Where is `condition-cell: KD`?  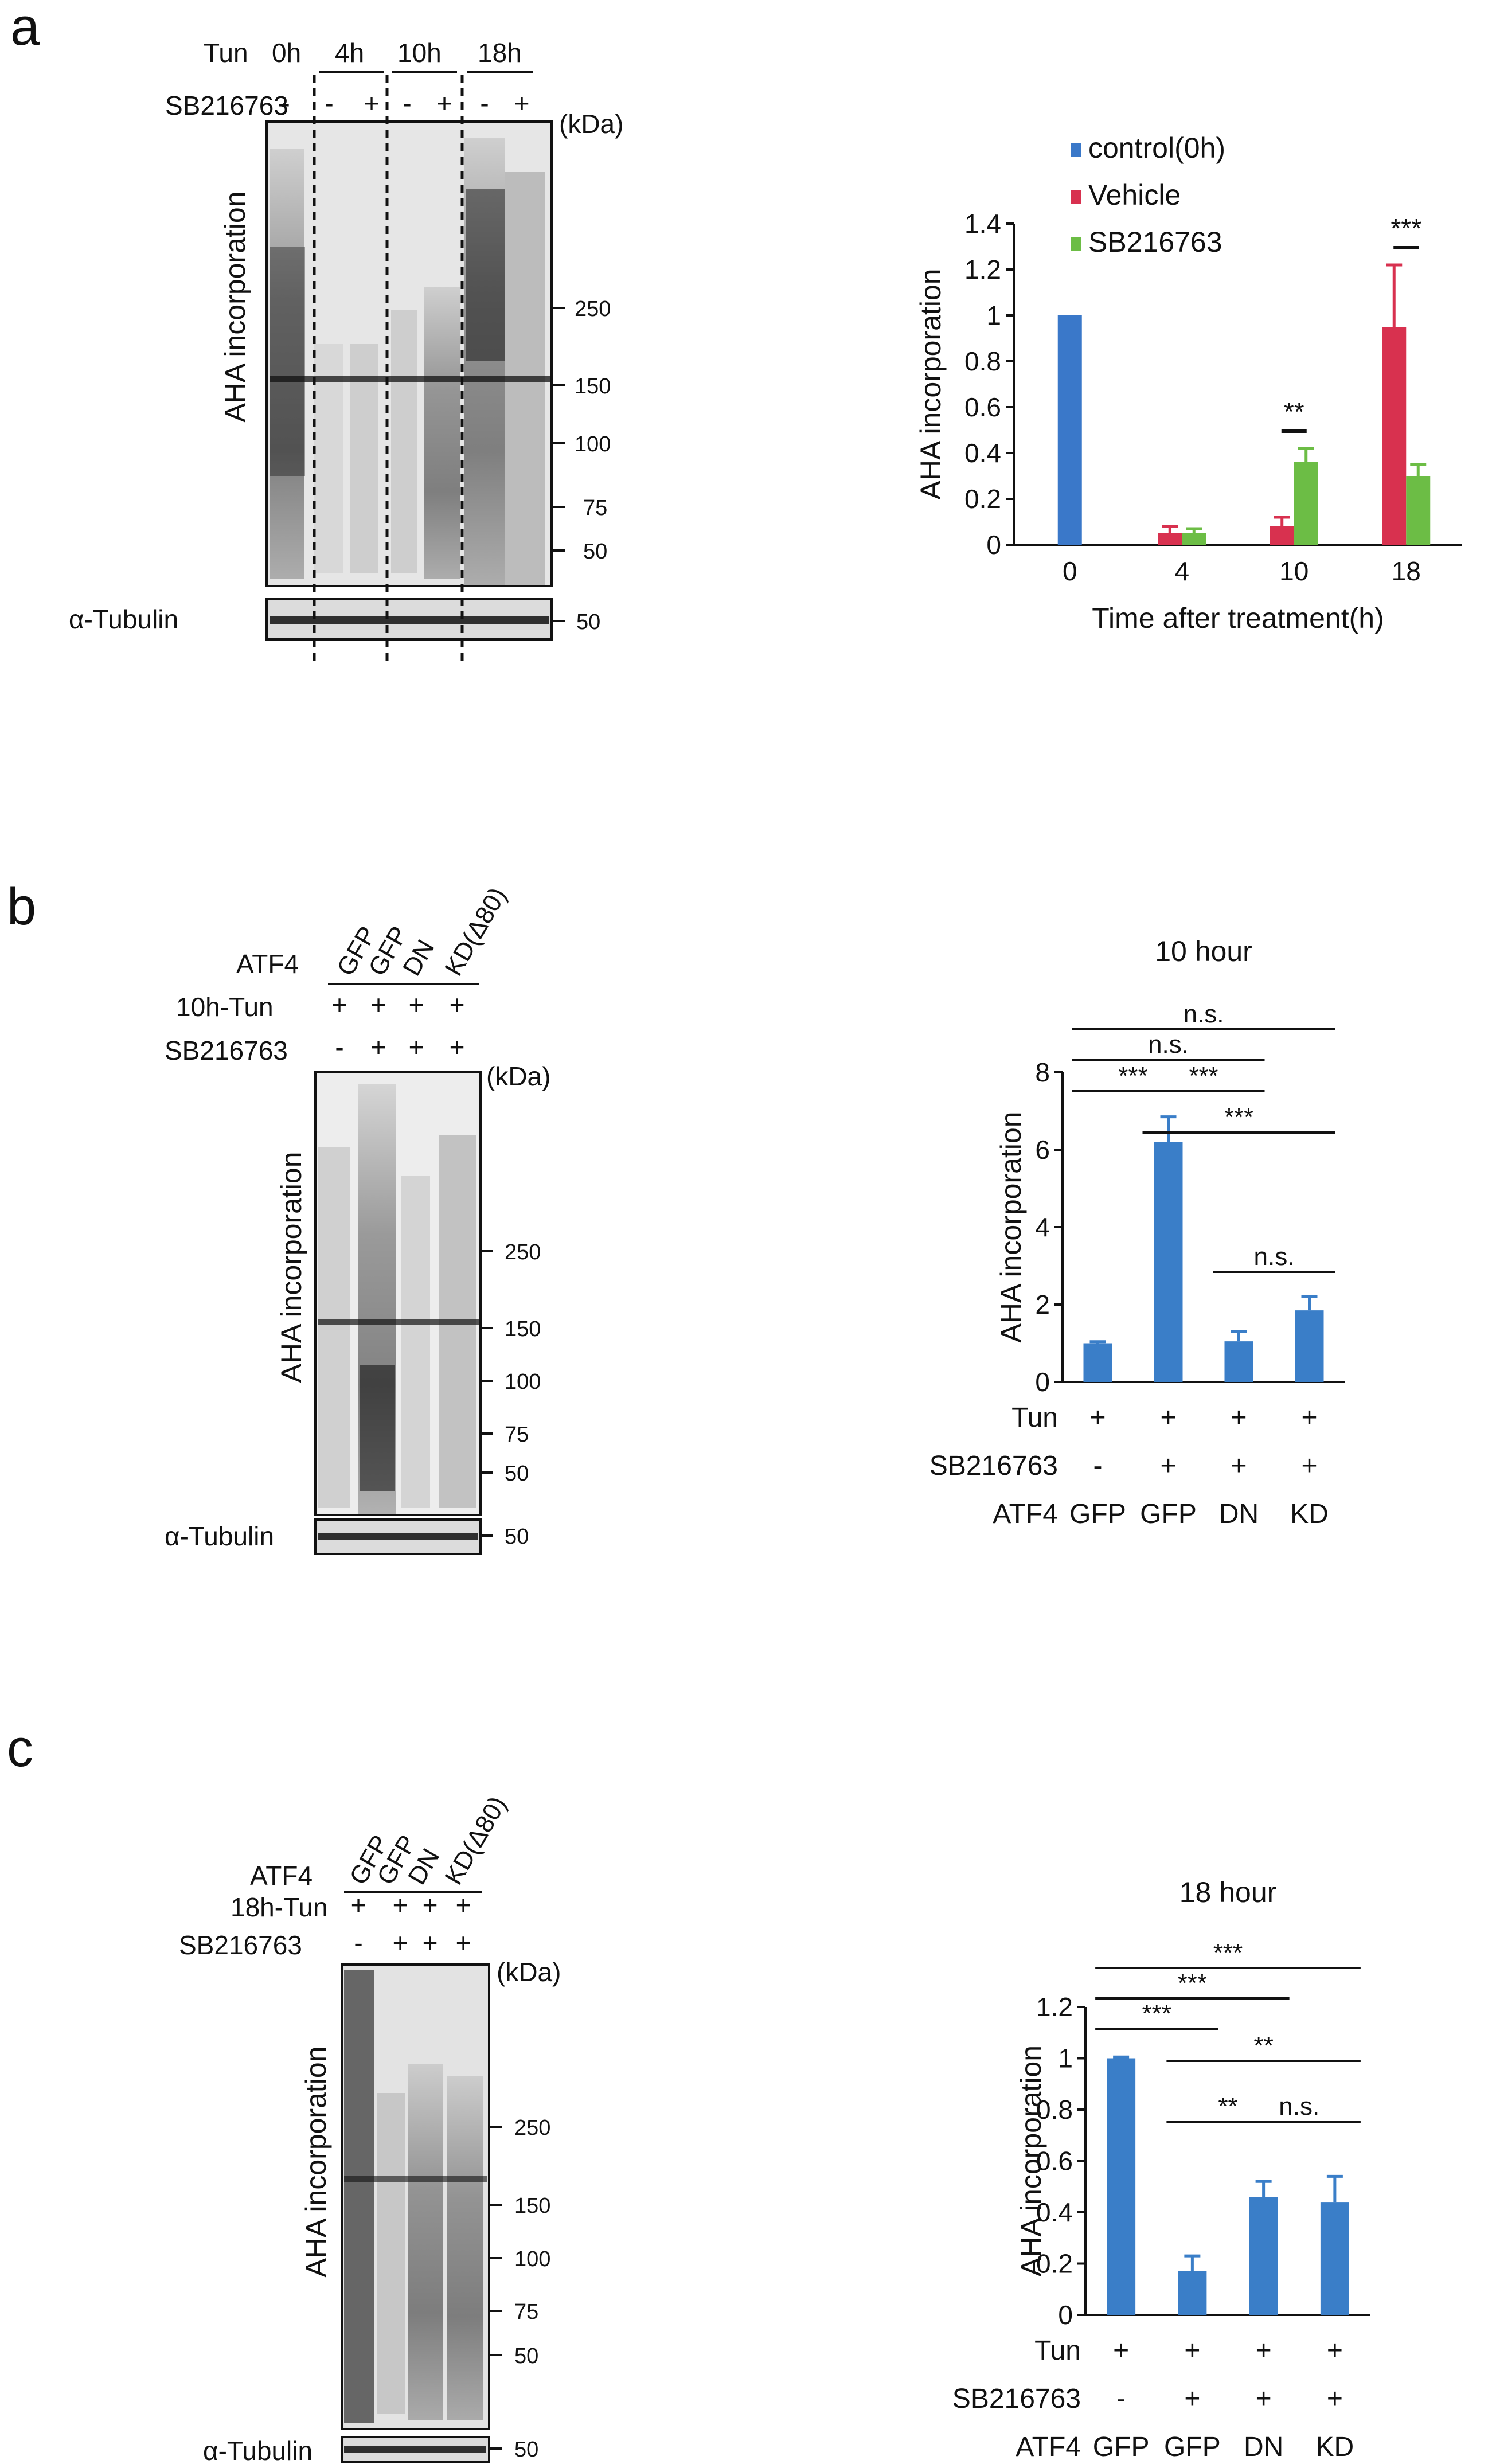
condition-cell: KD is located at coordinates (1335, 2447).